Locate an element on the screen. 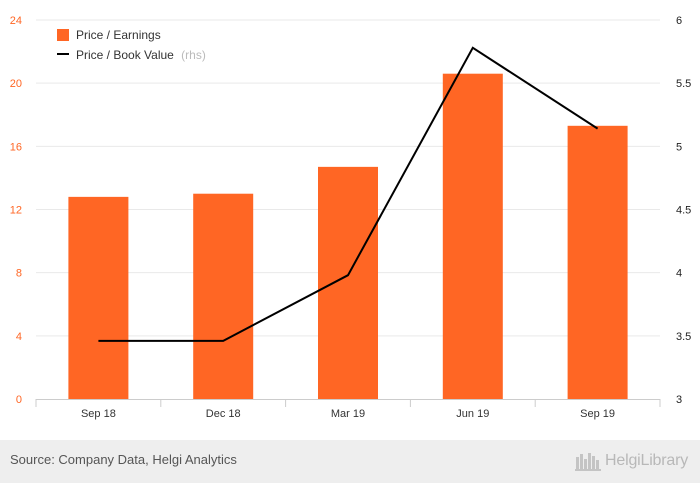  brand-logo: HelgiLibrary is located at coordinates (631, 461).